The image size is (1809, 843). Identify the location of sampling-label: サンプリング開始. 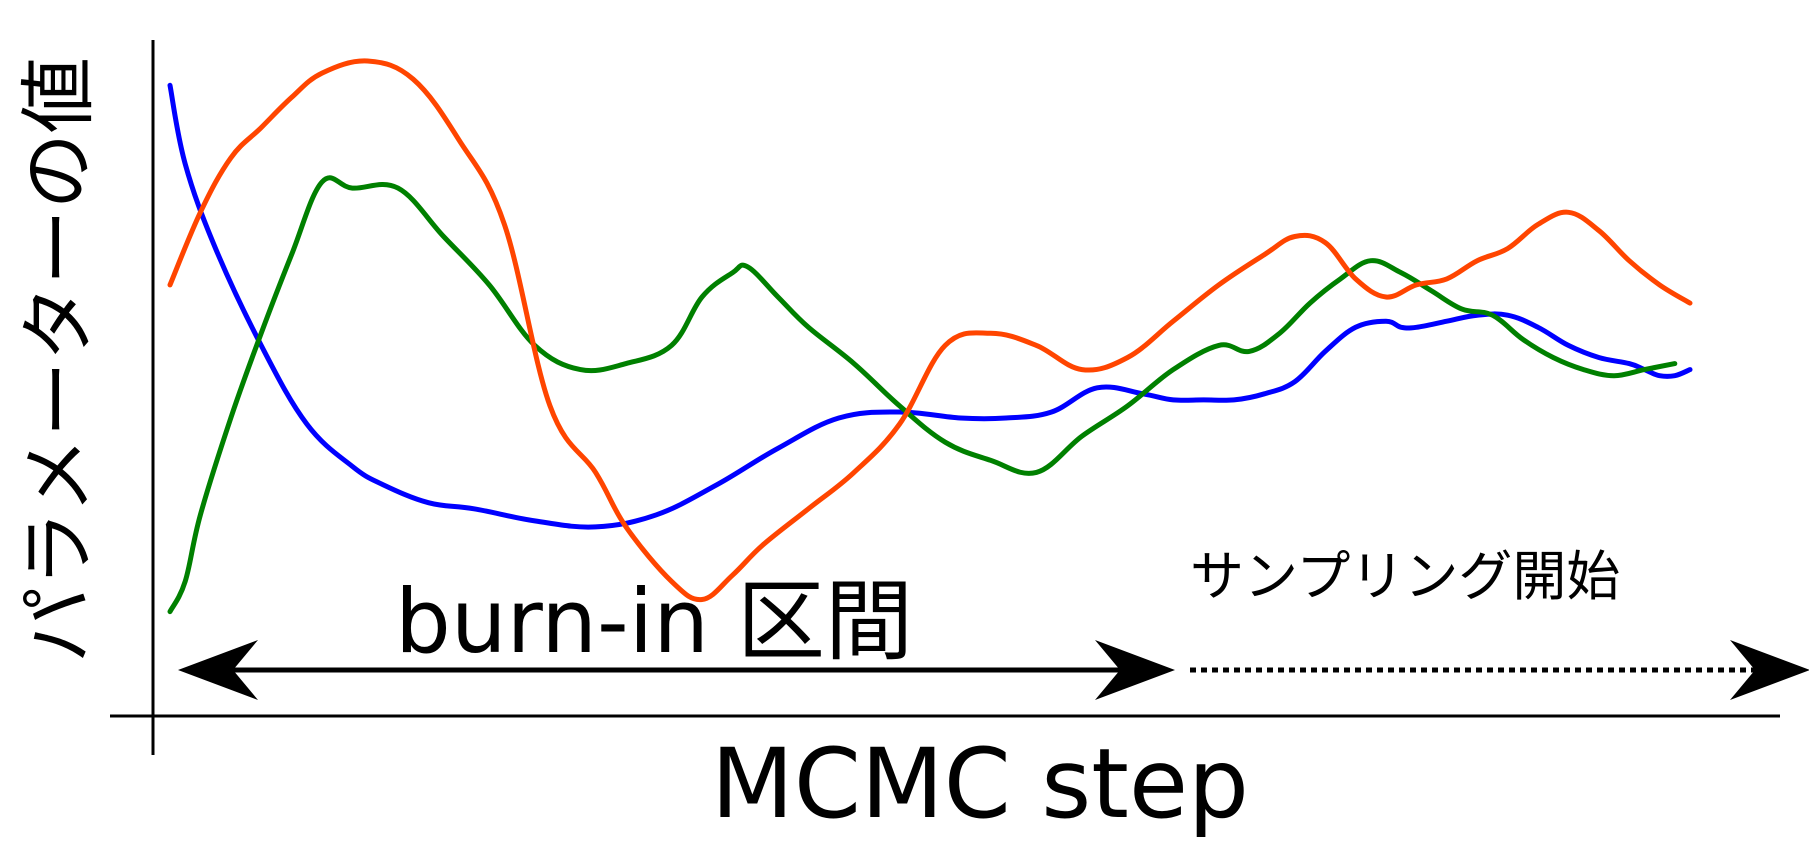
(1405, 576).